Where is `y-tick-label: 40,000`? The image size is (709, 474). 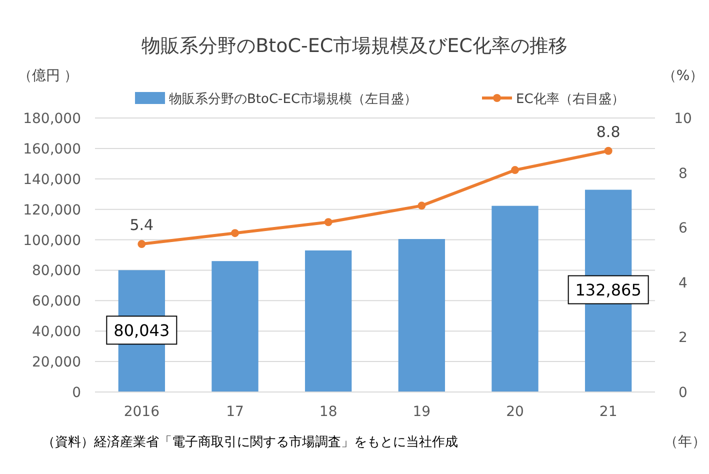 y-tick-label: 40,000 is located at coordinates (56, 332).